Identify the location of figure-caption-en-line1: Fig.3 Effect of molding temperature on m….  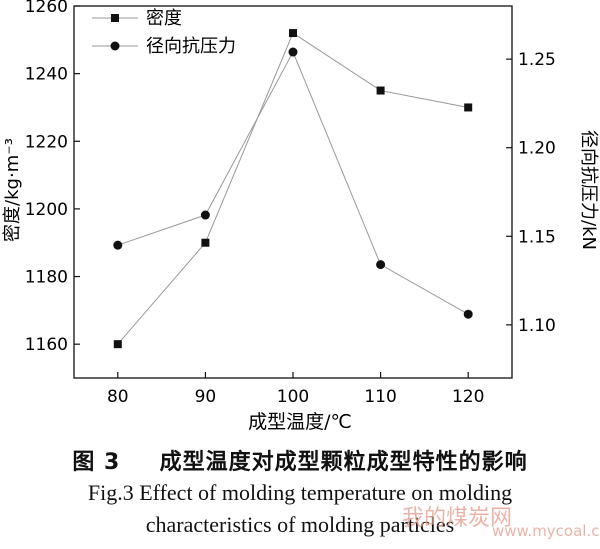
(300, 492).